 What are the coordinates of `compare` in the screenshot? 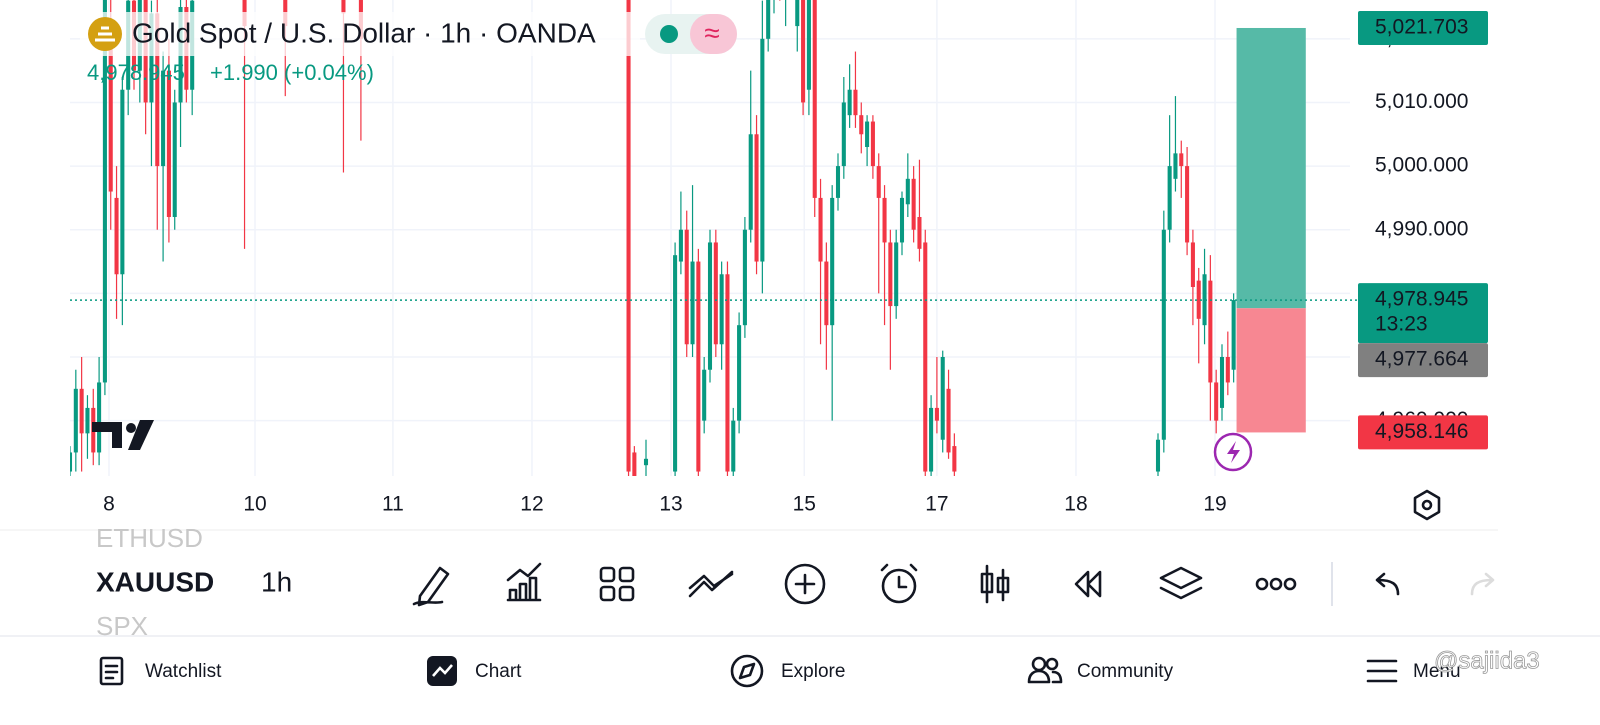 It's located at (711, 584).